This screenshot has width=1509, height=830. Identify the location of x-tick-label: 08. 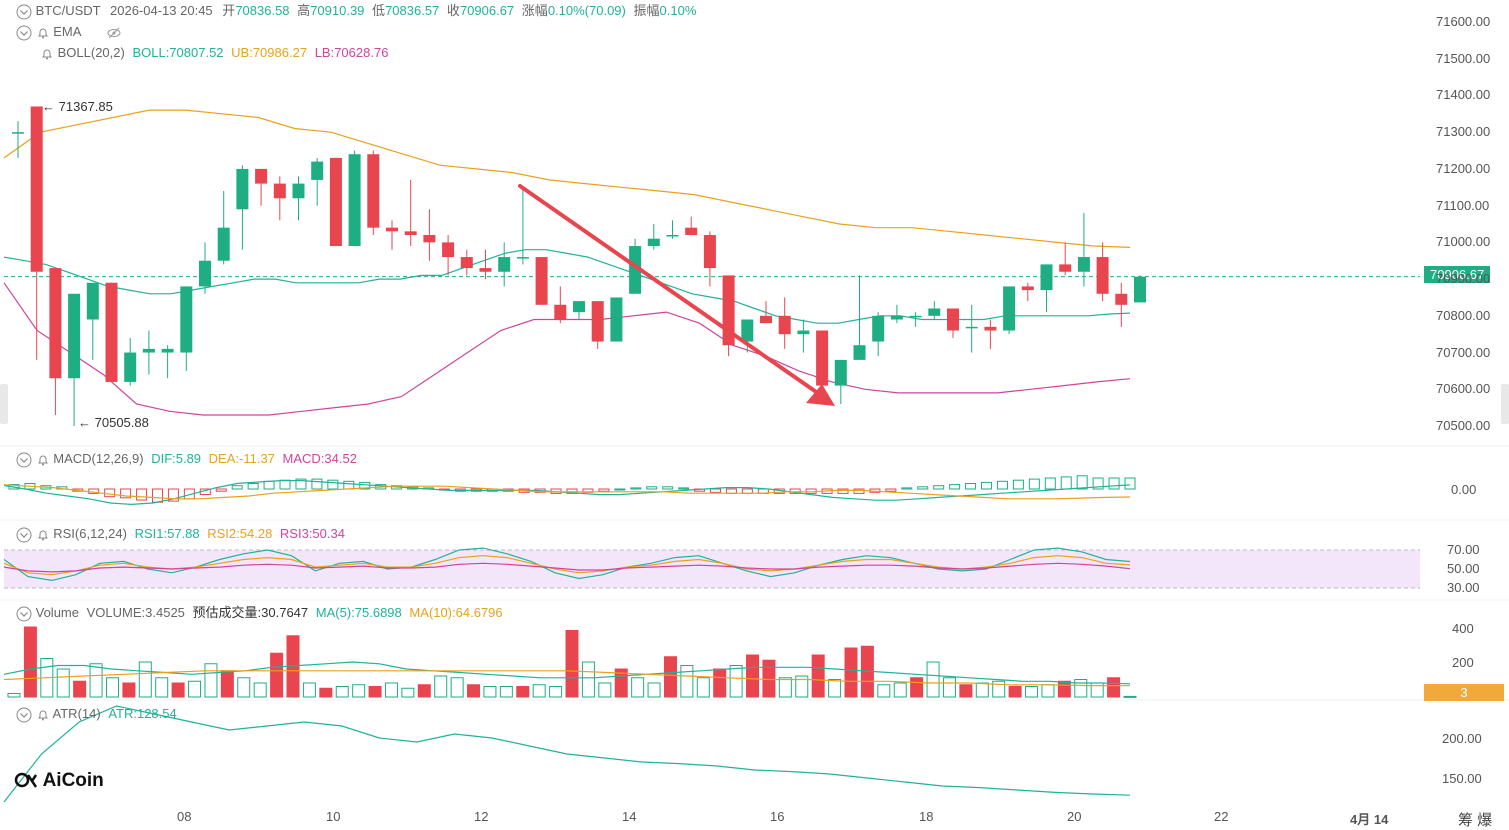
(184, 816).